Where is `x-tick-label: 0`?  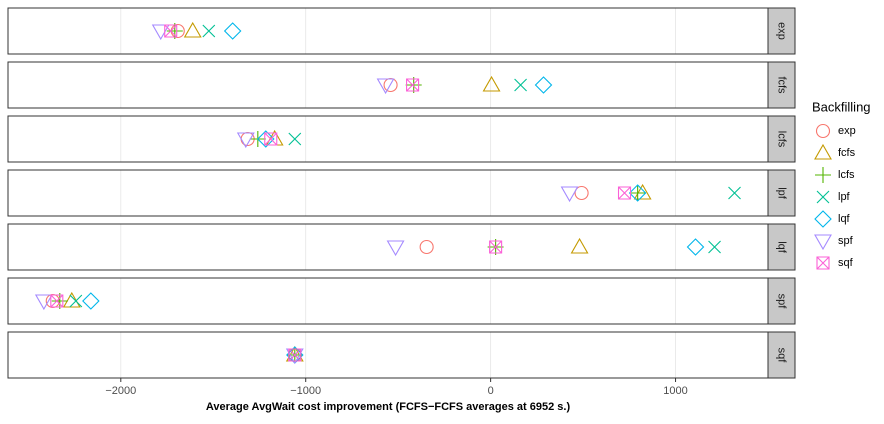 x-tick-label: 0 is located at coordinates (491, 391).